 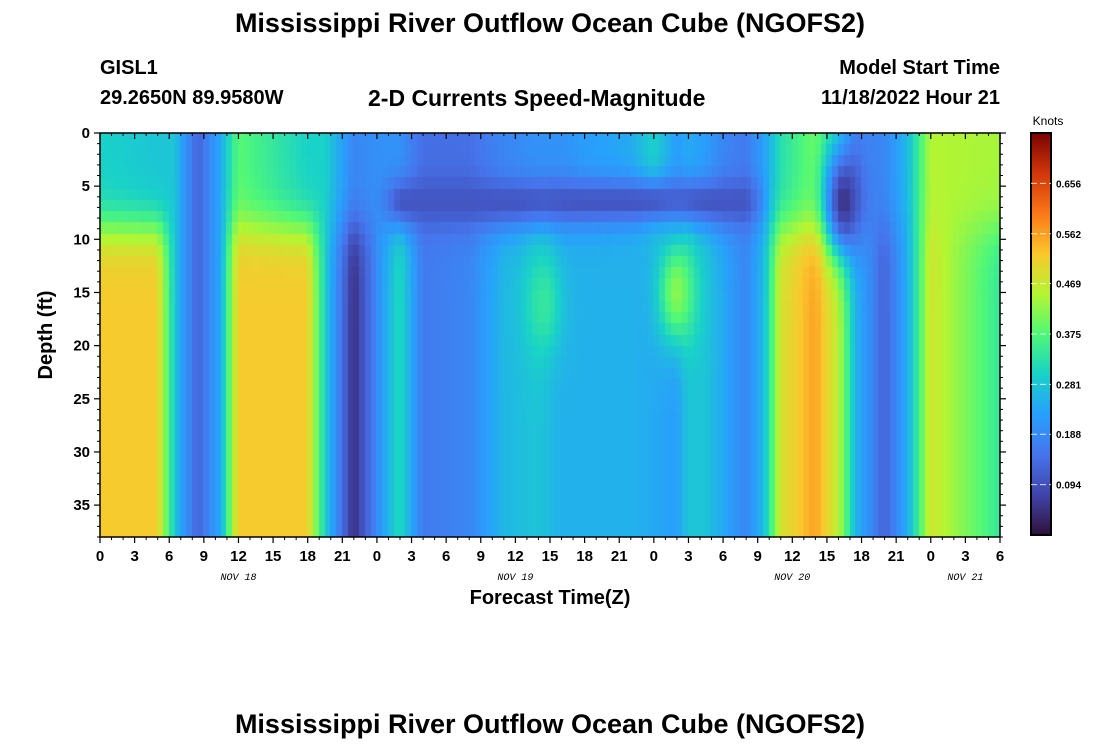 What do you see at coordinates (129, 68) in the screenshot?
I see `station-id: GISL1` at bounding box center [129, 68].